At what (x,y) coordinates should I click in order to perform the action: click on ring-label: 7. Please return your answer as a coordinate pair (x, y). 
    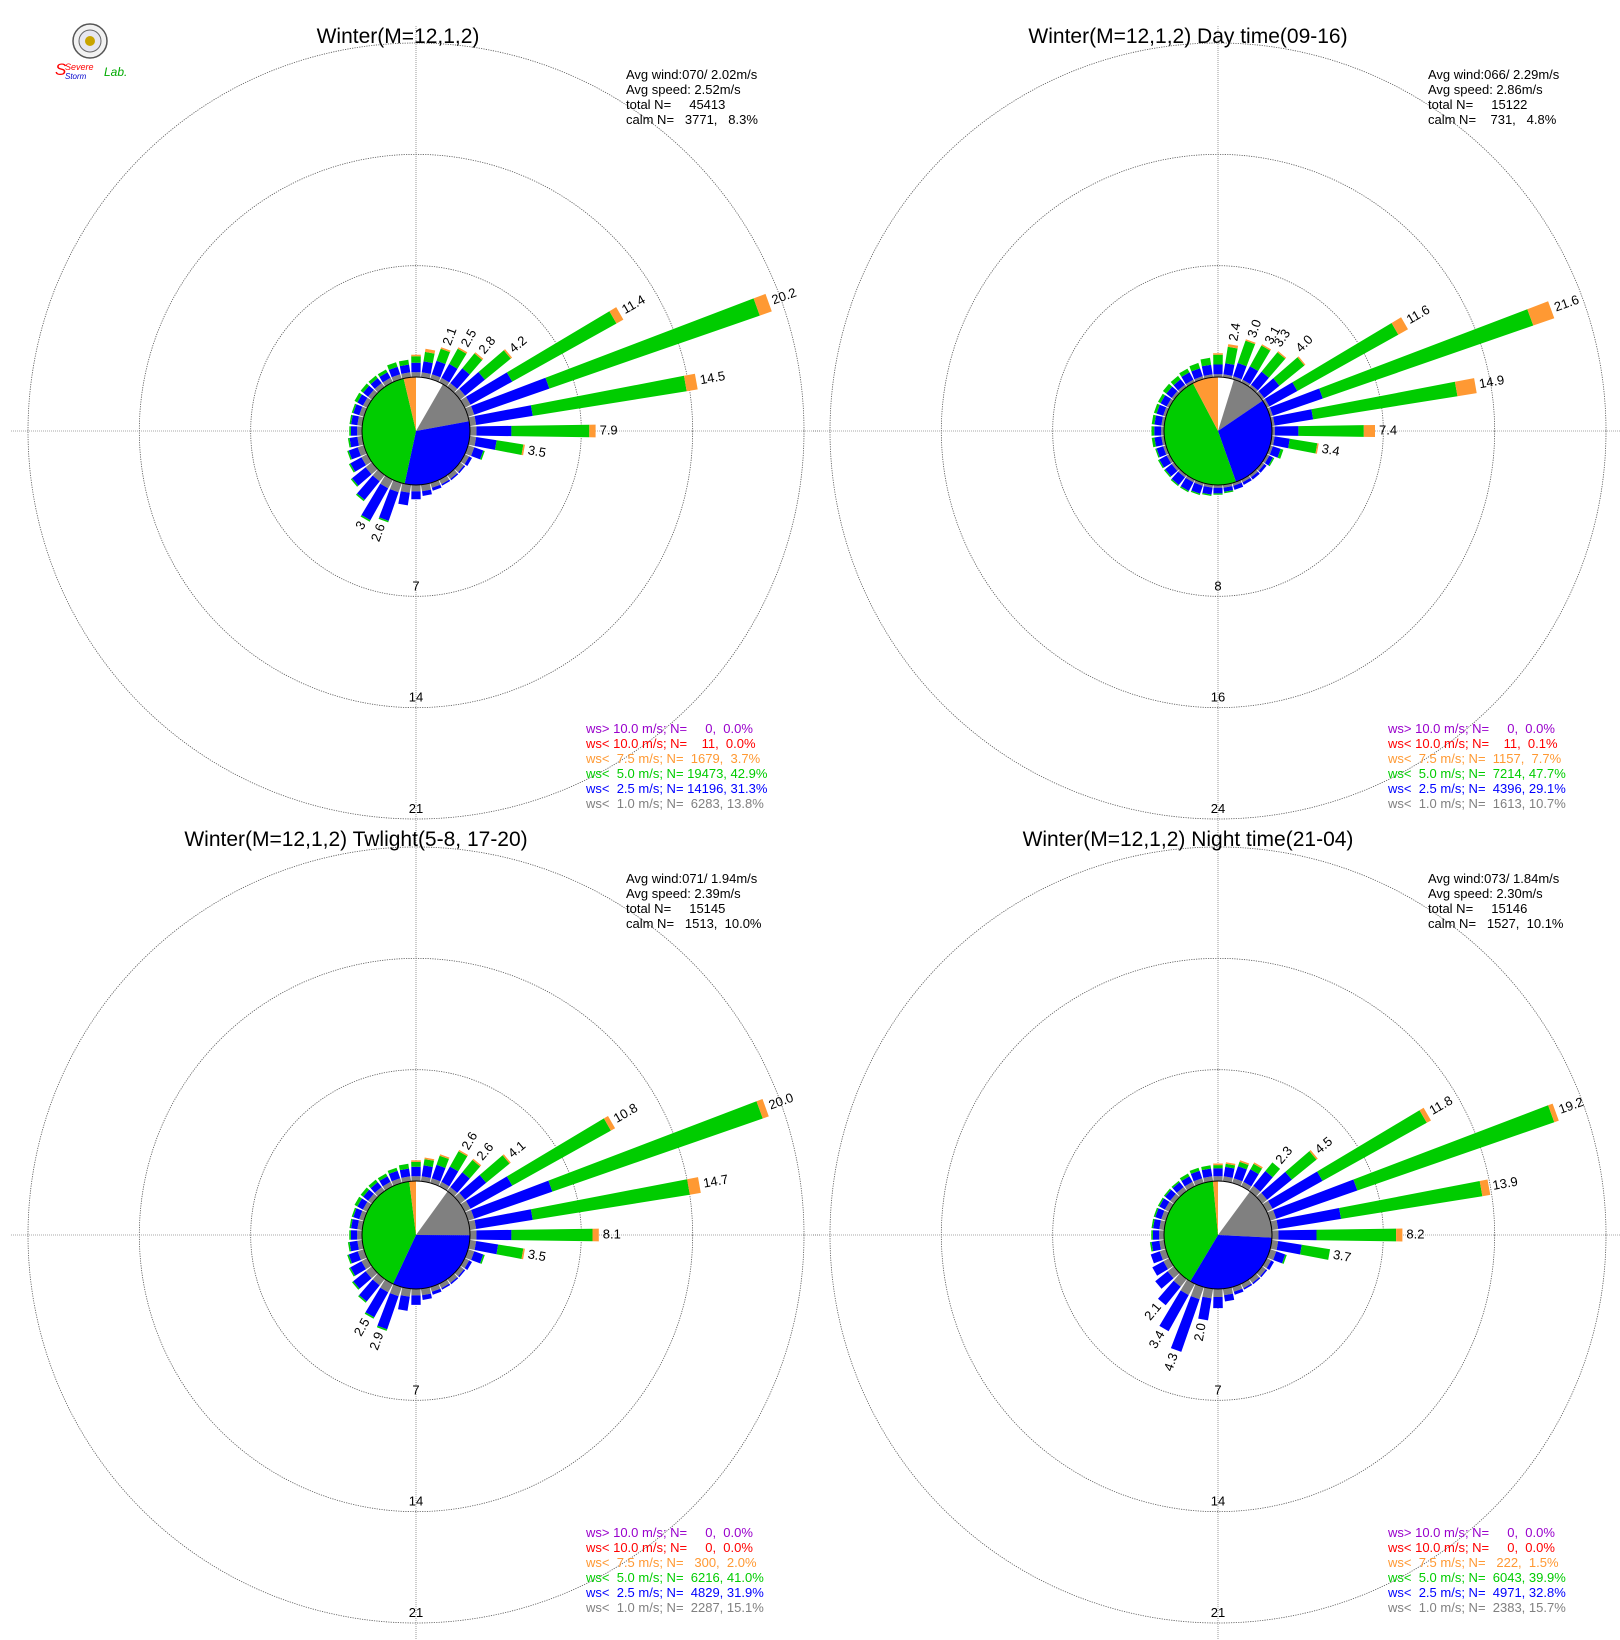
    Looking at the image, I should click on (1217, 1389).